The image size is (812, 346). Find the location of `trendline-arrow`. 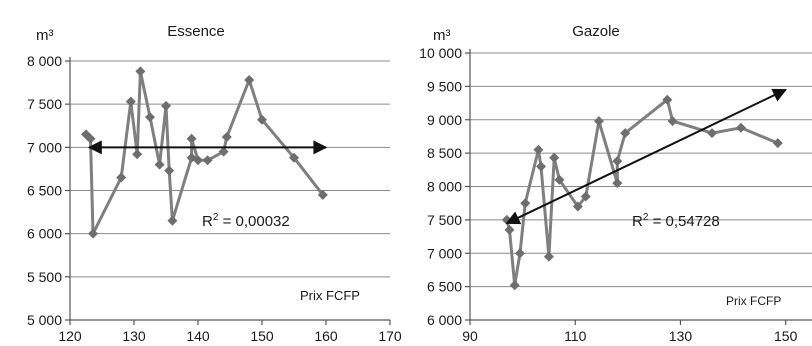

trendline-arrow is located at coordinates (646, 156).